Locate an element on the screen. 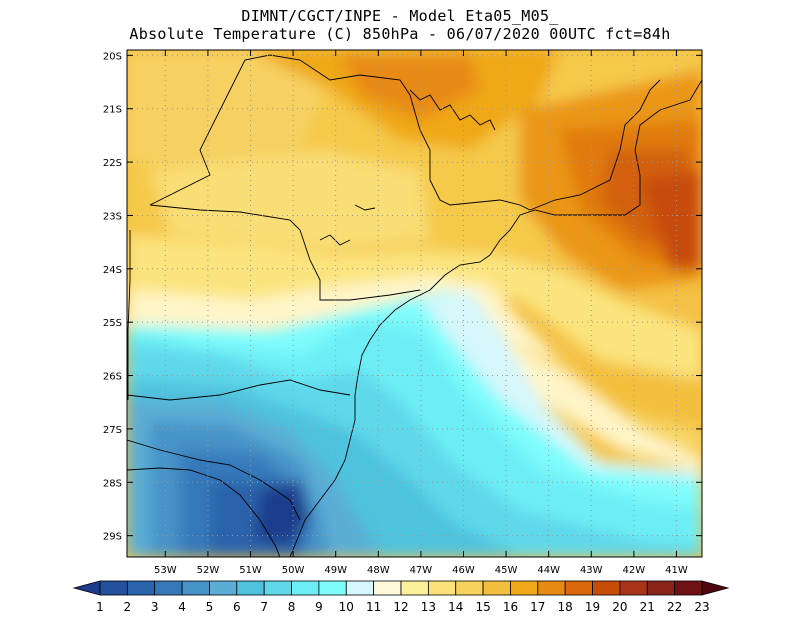 Image resolution: width=800 pixels, height=618 pixels. colorbar-label: 1 is located at coordinates (100, 607).